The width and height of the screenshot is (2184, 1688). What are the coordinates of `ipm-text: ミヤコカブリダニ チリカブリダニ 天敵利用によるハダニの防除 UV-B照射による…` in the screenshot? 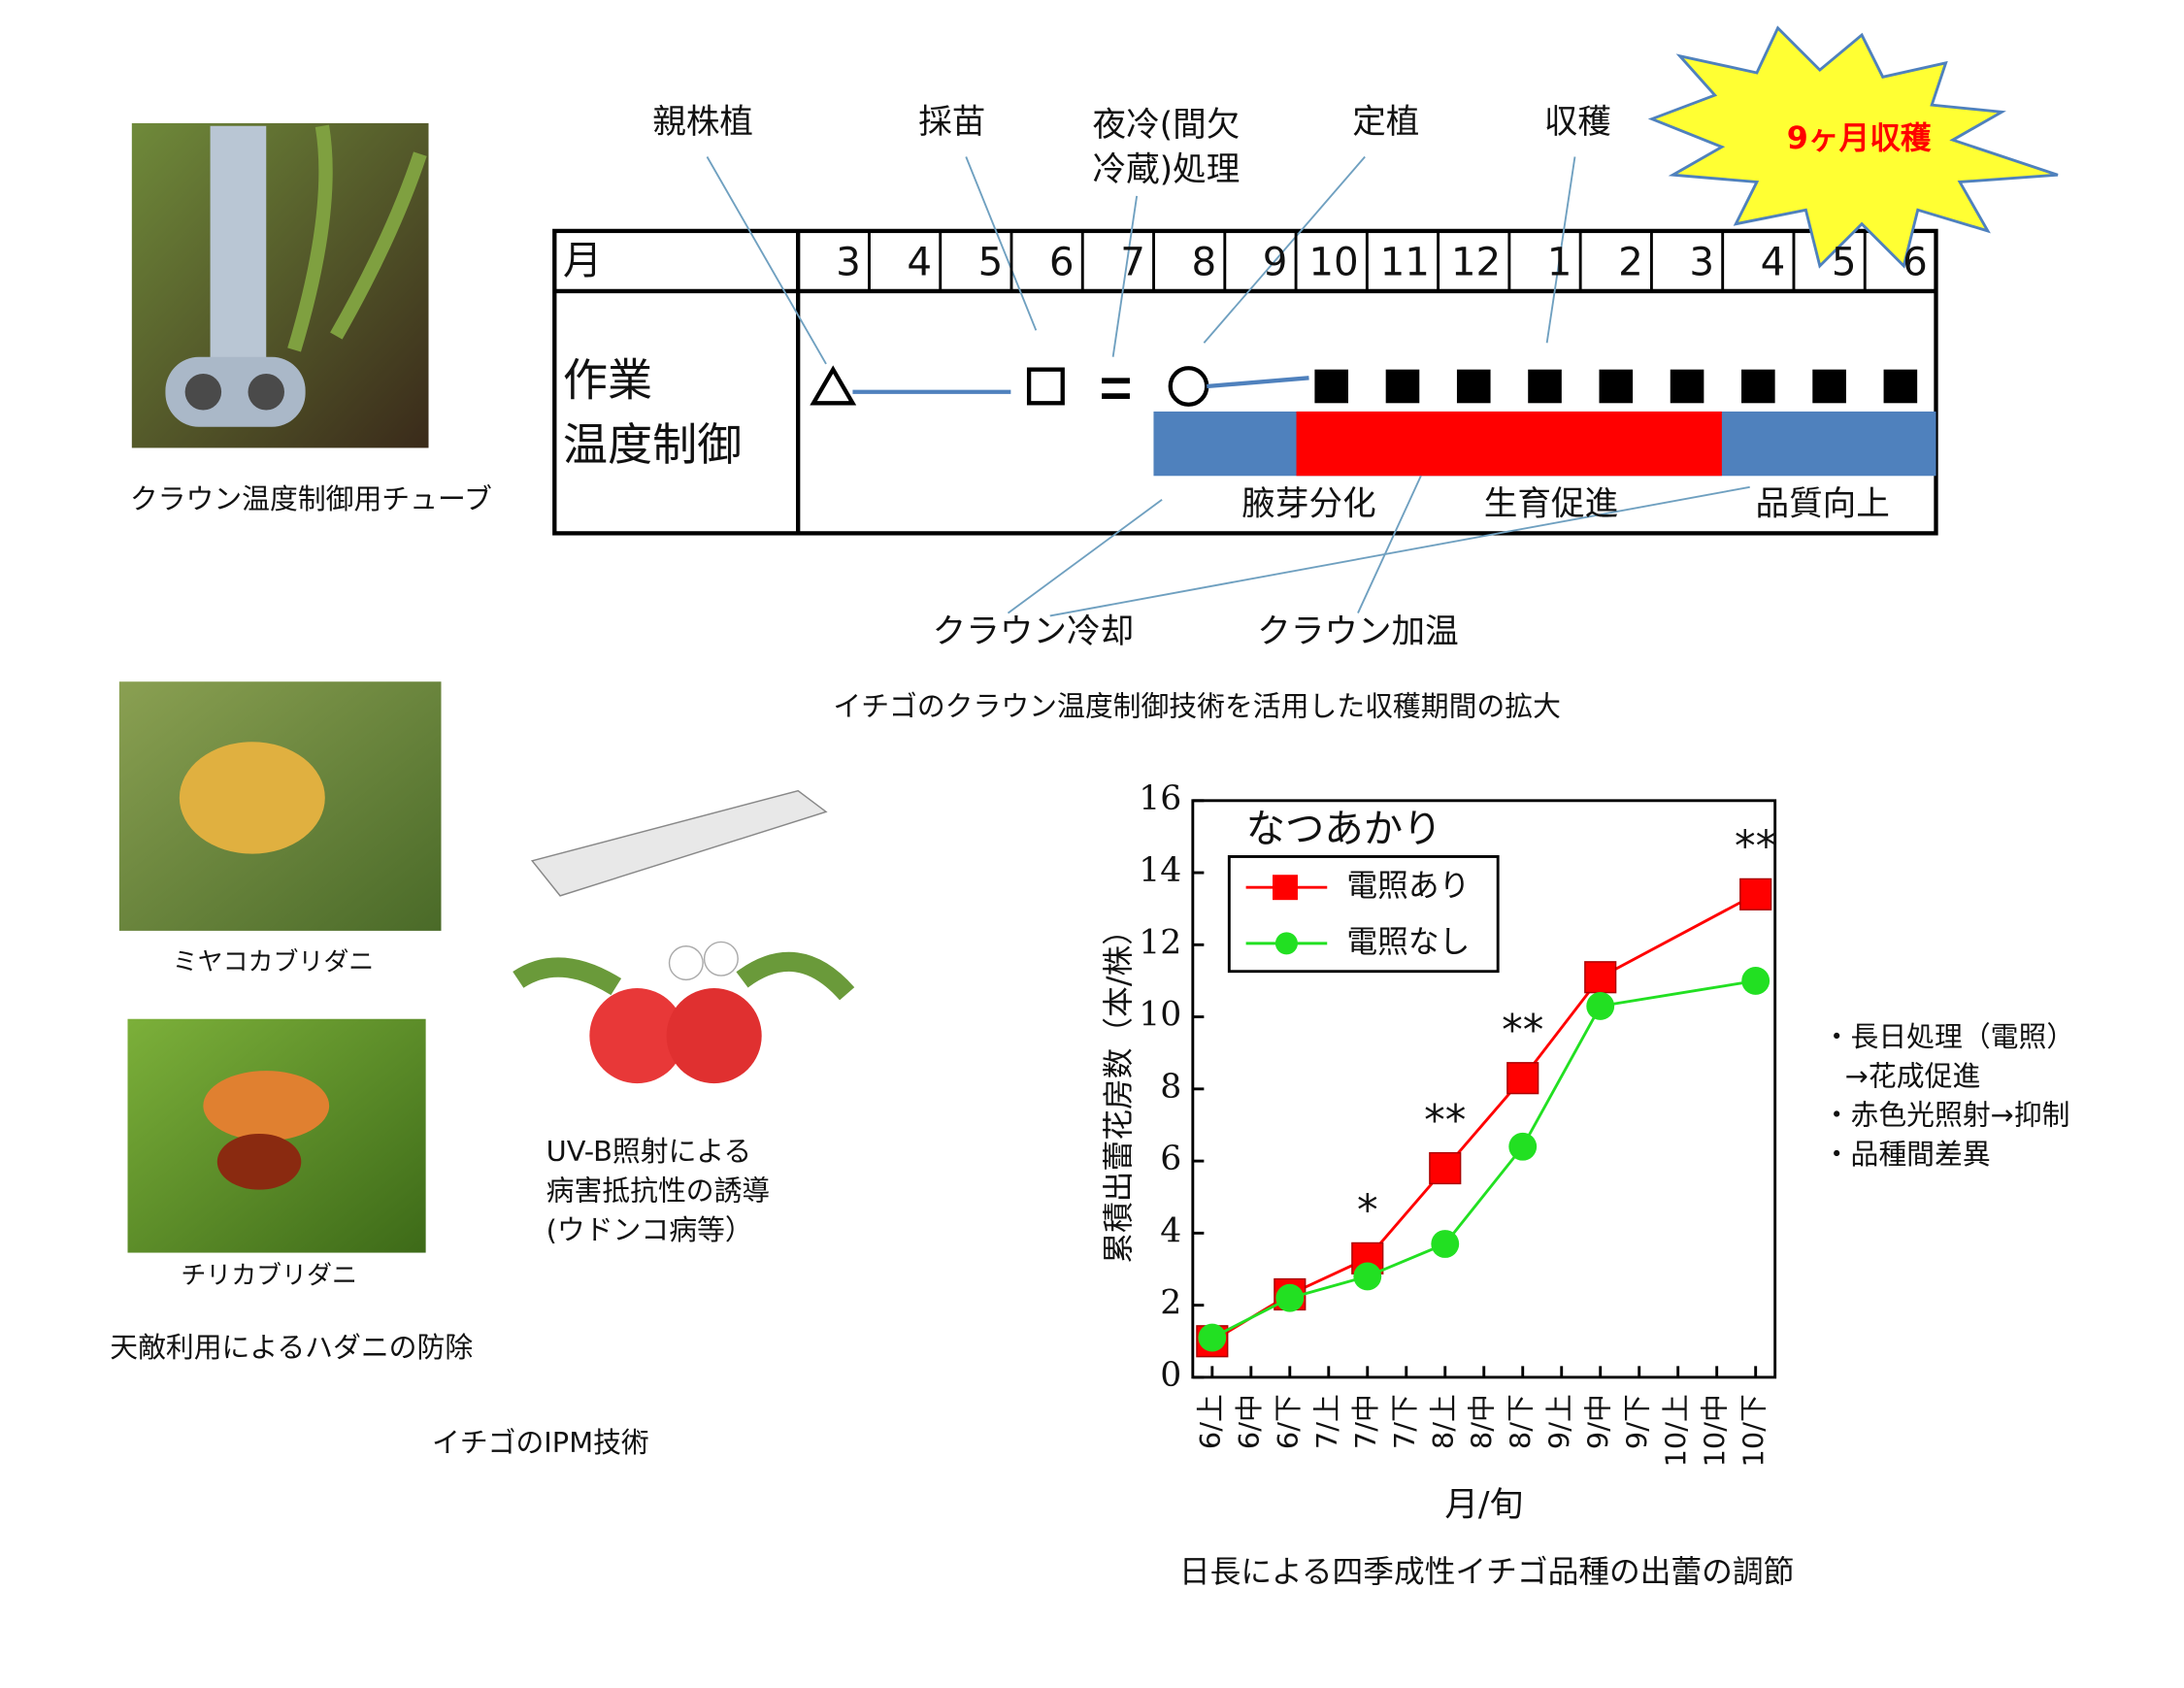 It's located at (440, 1204).